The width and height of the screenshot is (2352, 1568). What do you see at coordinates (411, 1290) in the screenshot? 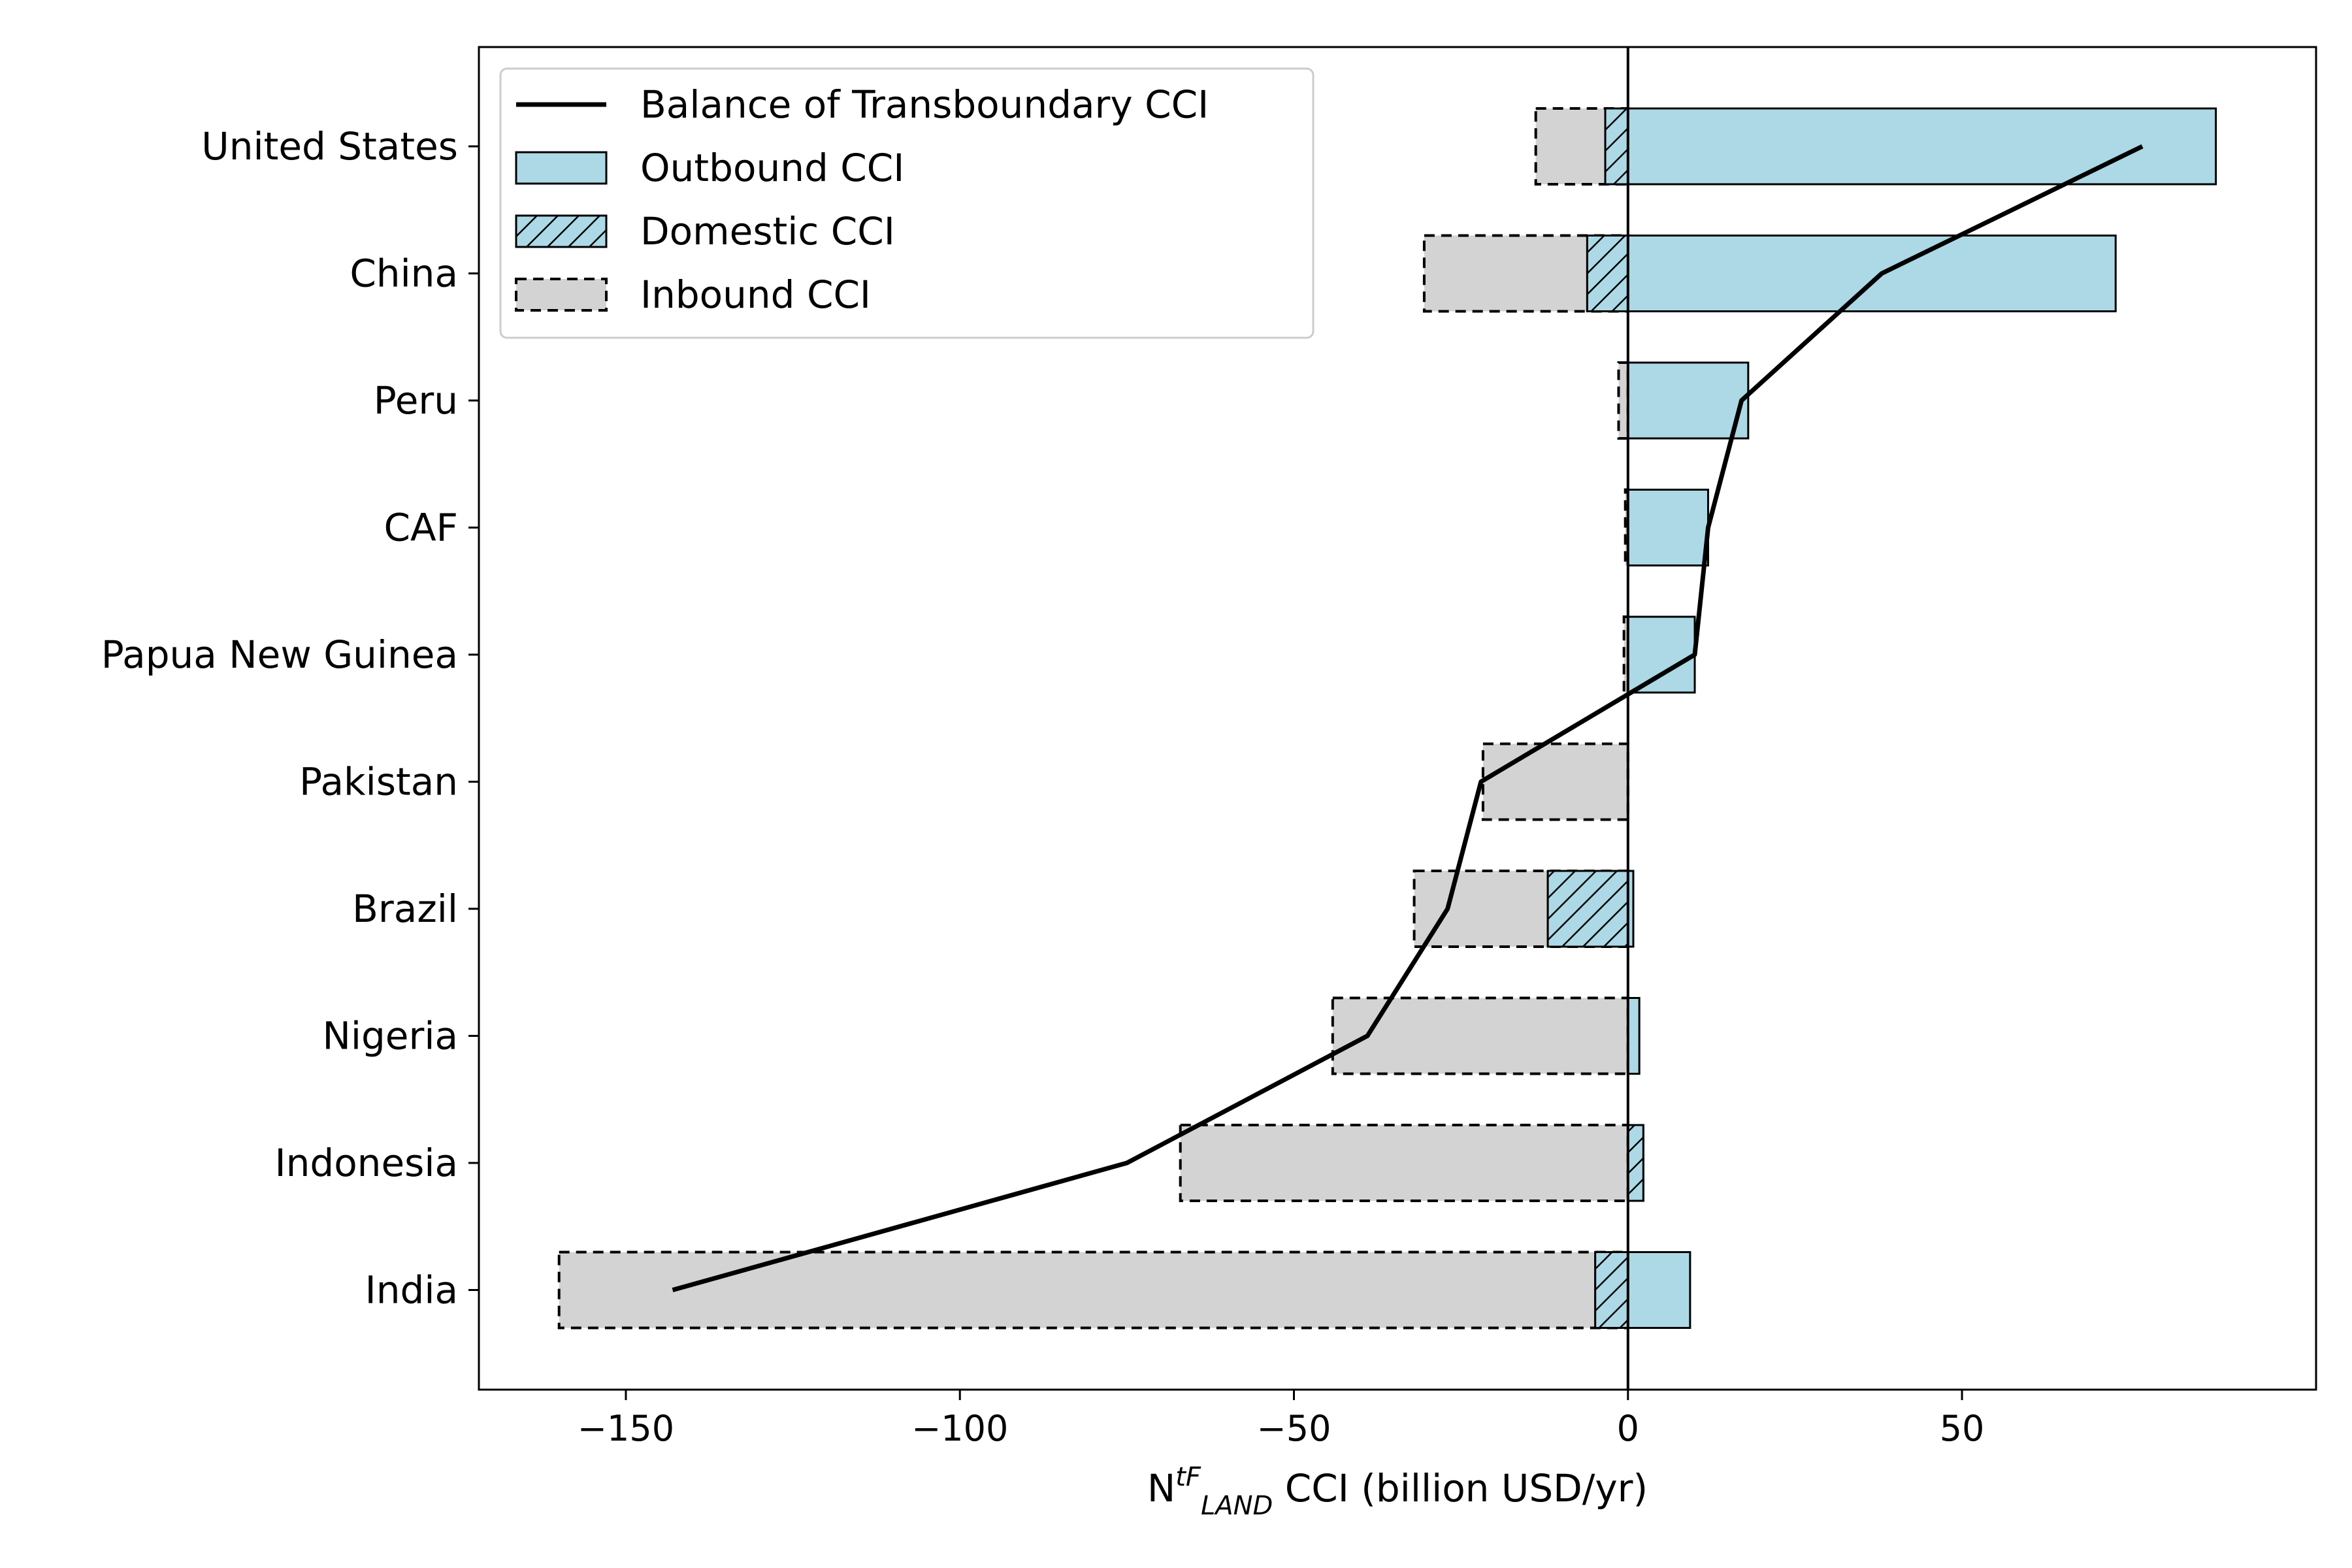
I see `category-label: India` at bounding box center [411, 1290].